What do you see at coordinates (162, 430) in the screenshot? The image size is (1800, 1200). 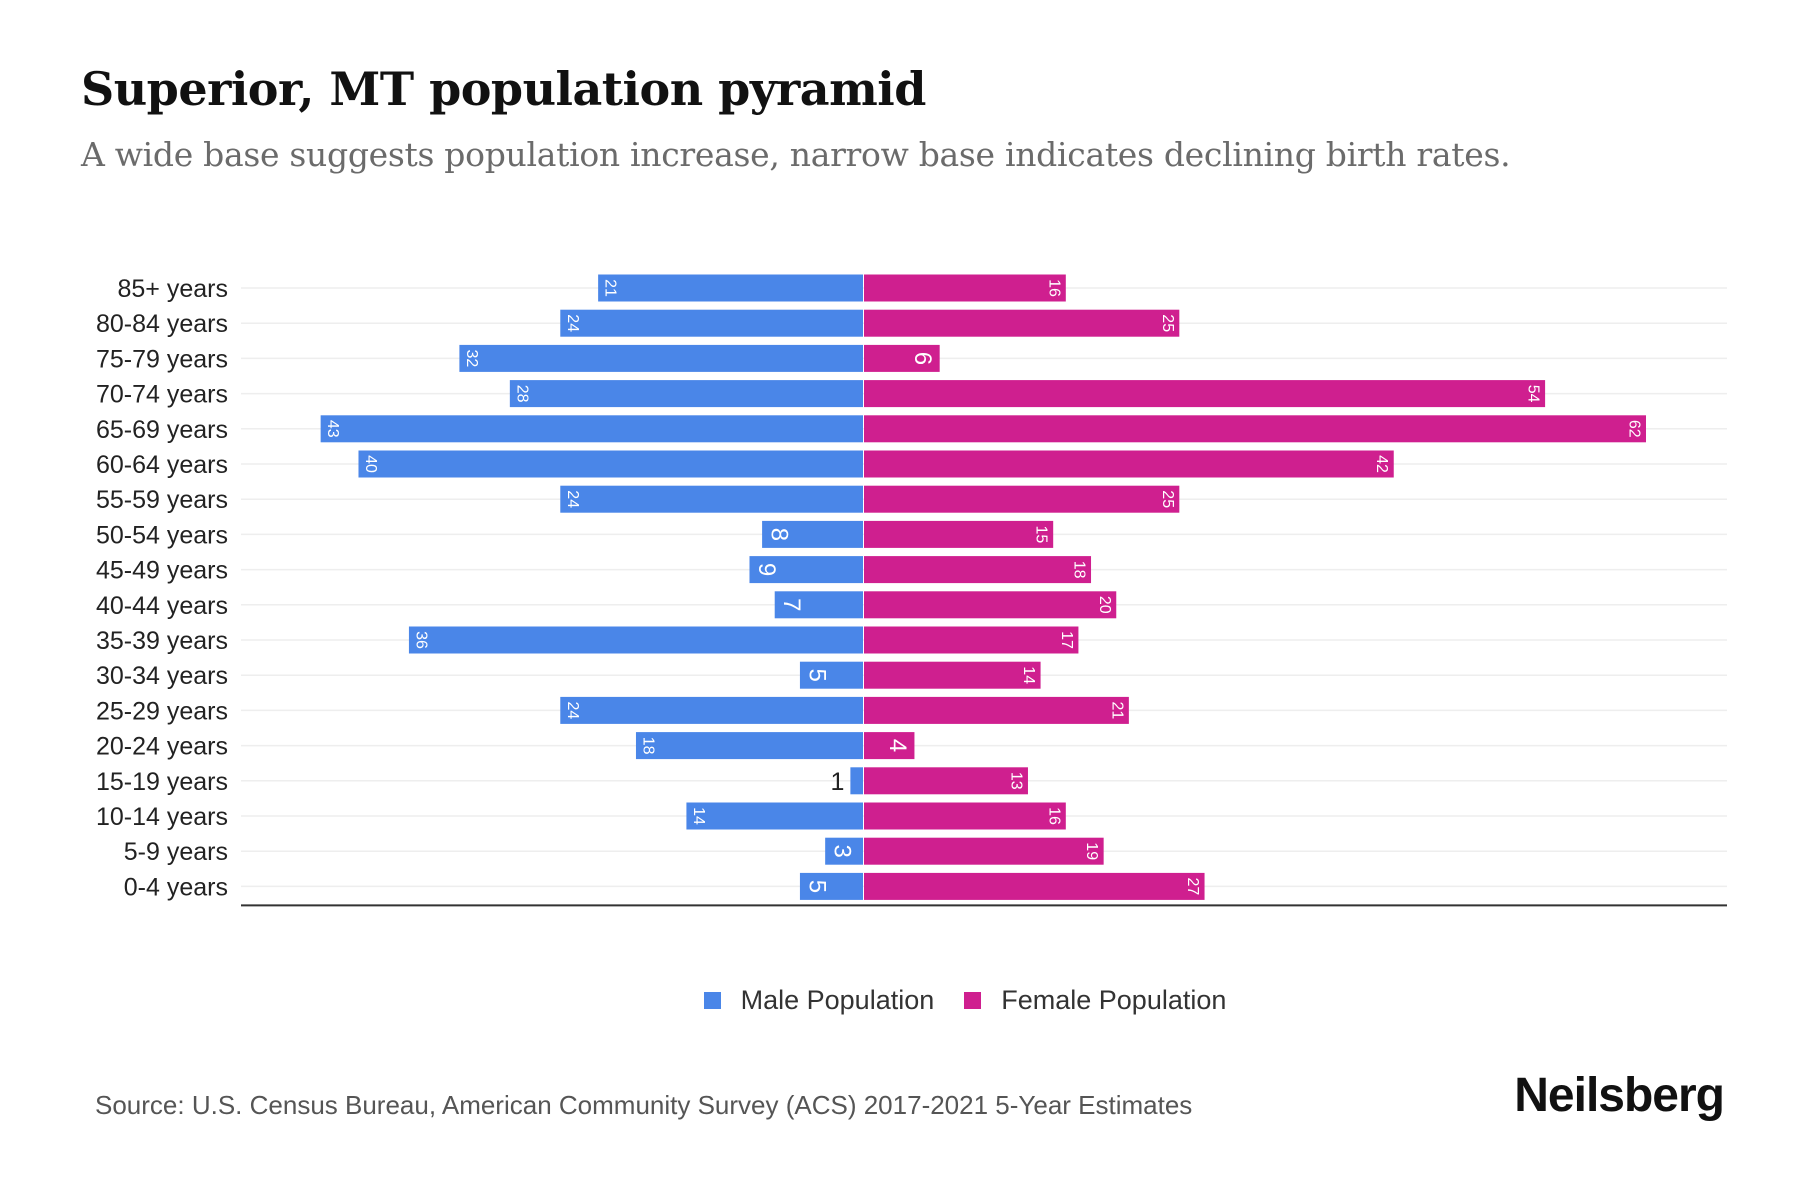 I see `category-label: 65-69 years` at bounding box center [162, 430].